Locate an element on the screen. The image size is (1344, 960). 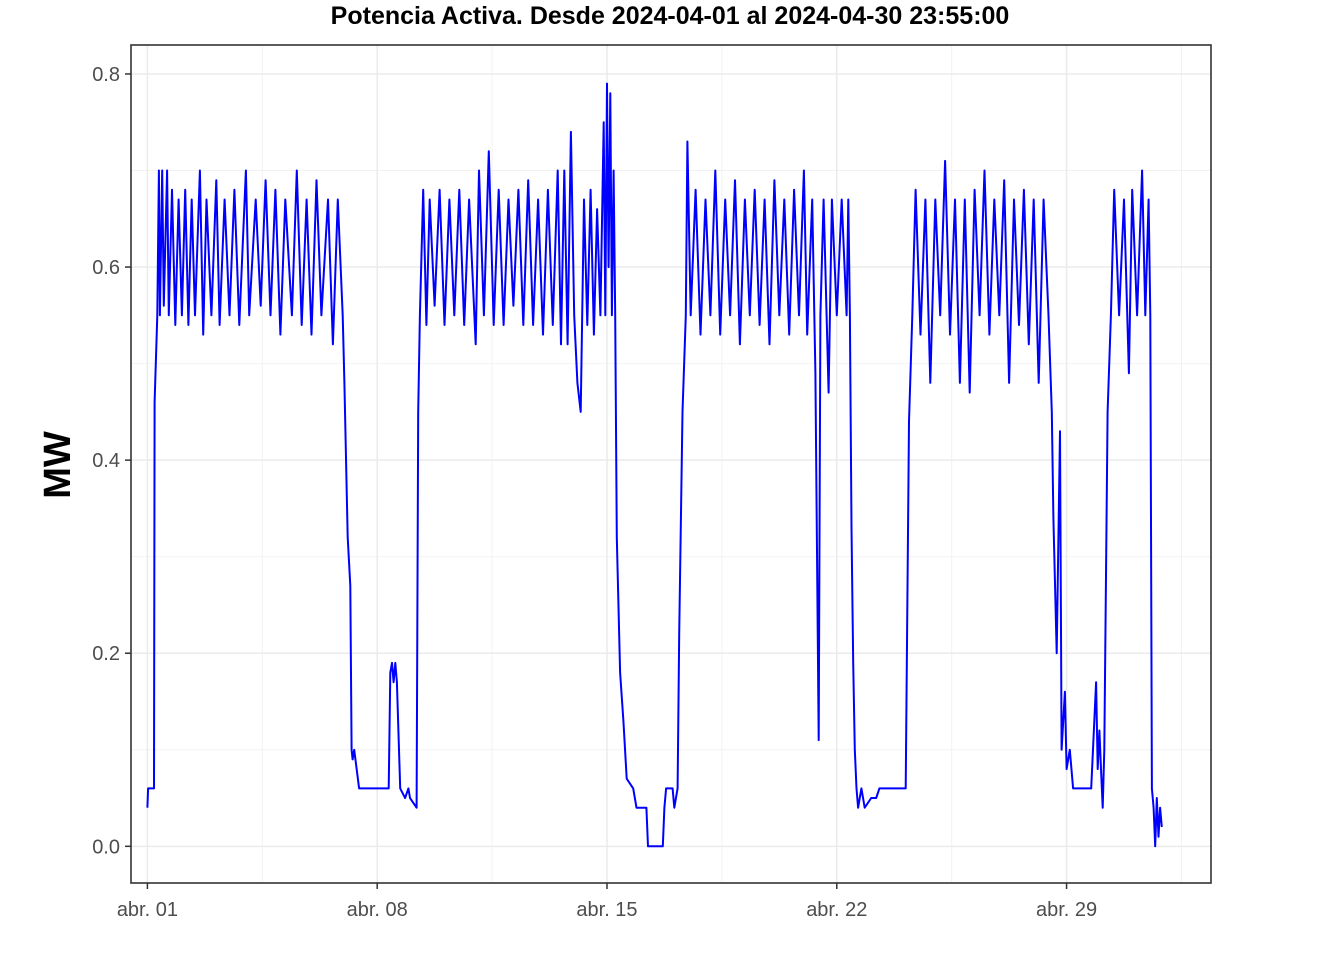
x-axis: abr. 01 abr. 08 abr. 15 abr. 22 abr. 29 is located at coordinates (607, 902).